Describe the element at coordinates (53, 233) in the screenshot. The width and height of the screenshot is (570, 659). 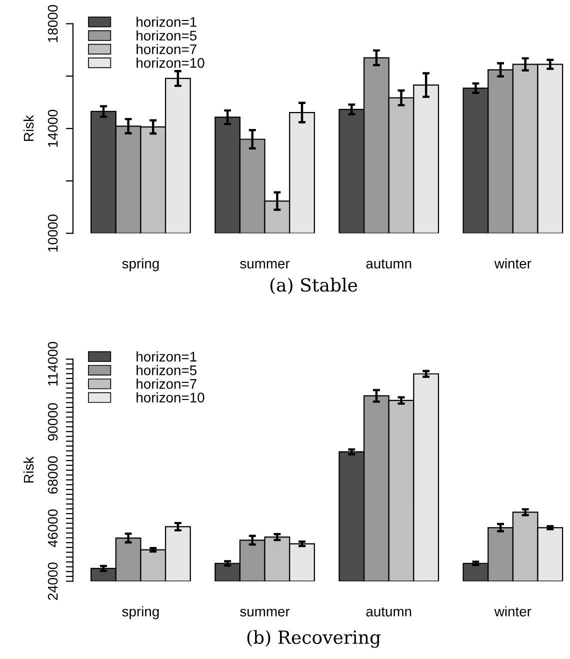
I see `y-tick-label: 10000` at that location.